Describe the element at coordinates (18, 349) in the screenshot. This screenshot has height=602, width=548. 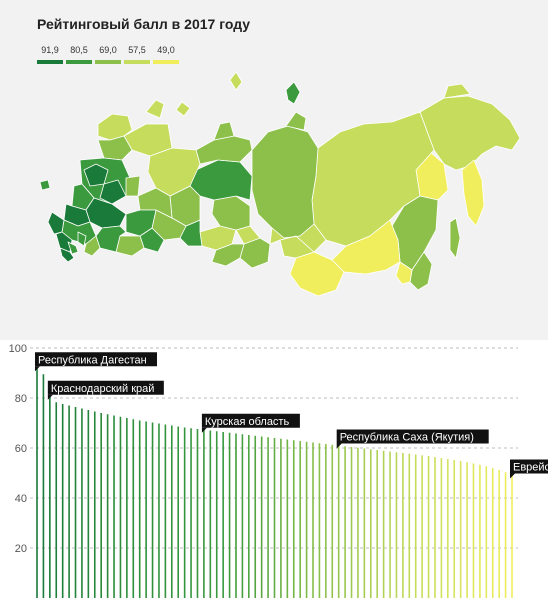
I see `y-tick-label: 100` at that location.